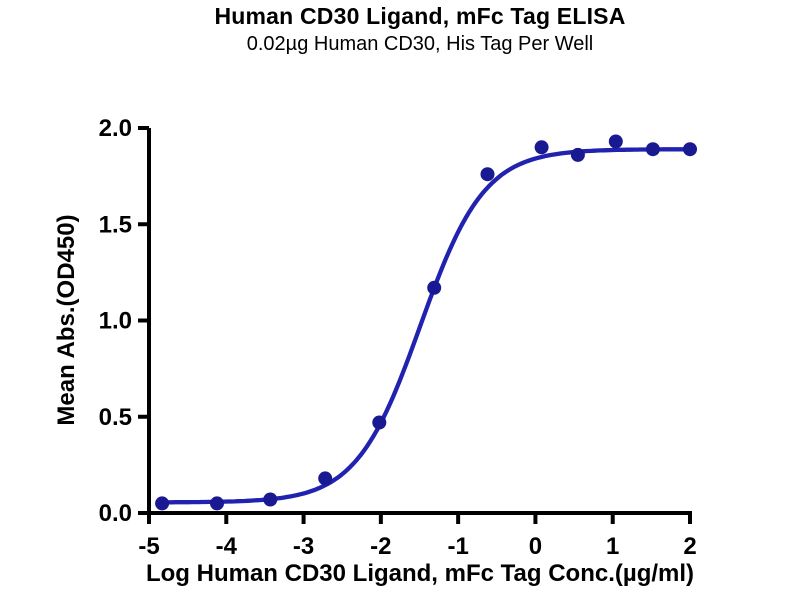 The width and height of the screenshot is (800, 600). What do you see at coordinates (420, 44) in the screenshot?
I see `chart-subtitle: 0.02µg Human CD30, His Tag Per Well` at bounding box center [420, 44].